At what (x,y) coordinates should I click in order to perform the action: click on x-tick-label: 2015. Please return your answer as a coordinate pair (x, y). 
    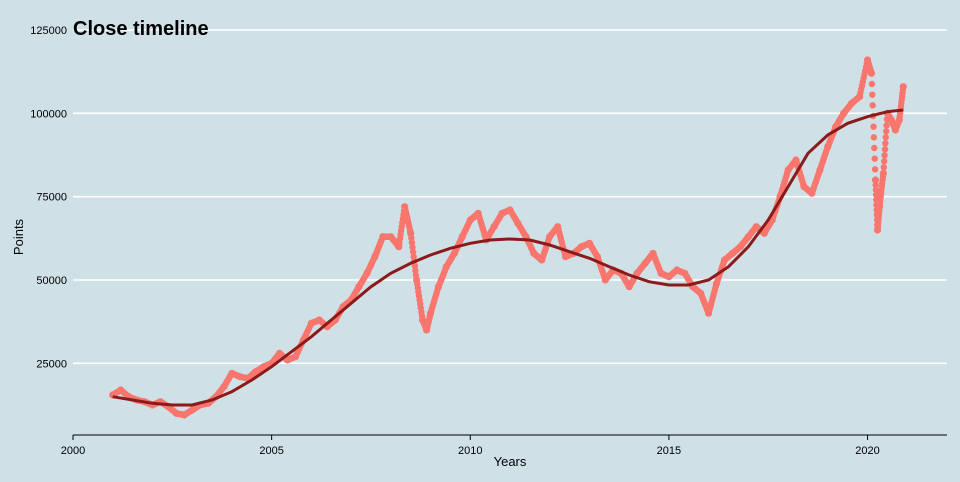
    Looking at the image, I should click on (669, 451).